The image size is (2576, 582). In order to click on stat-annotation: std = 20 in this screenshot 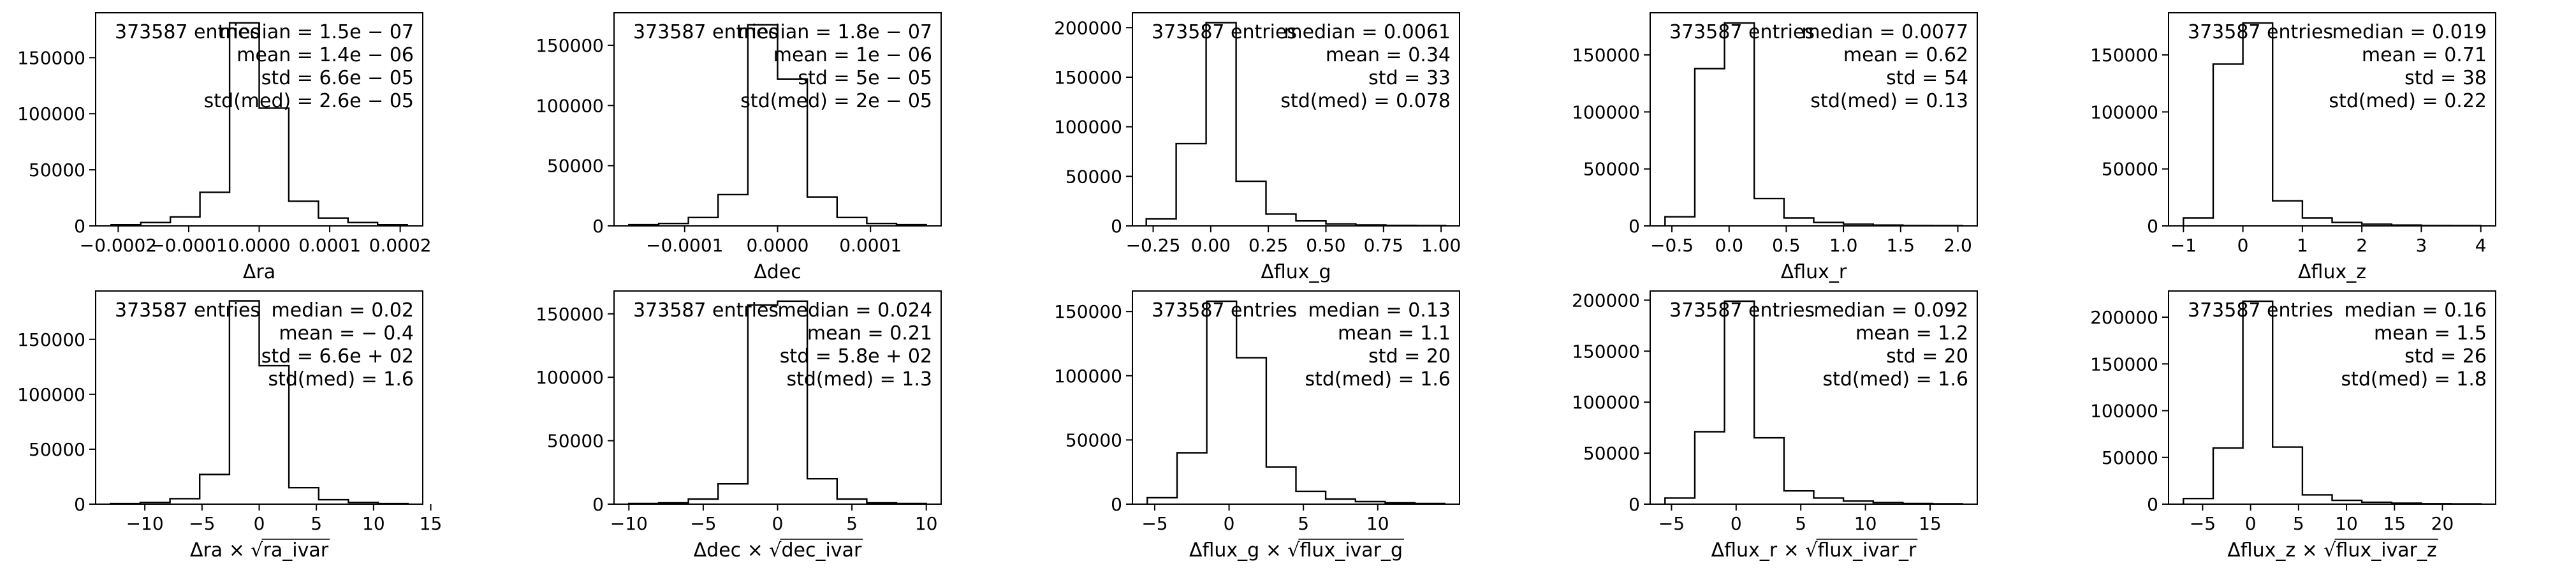, I will do `click(1409, 356)`.